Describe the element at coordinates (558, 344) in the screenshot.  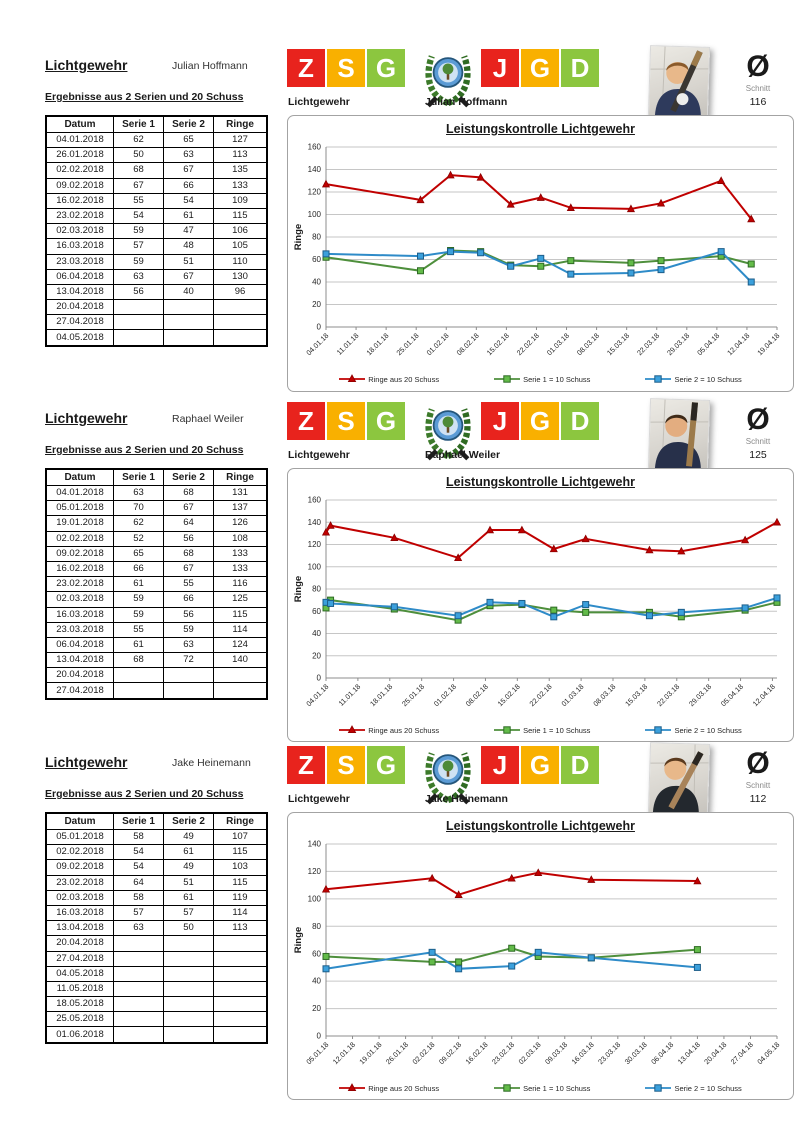
I see `svg-text: 01.03.18` at that location.